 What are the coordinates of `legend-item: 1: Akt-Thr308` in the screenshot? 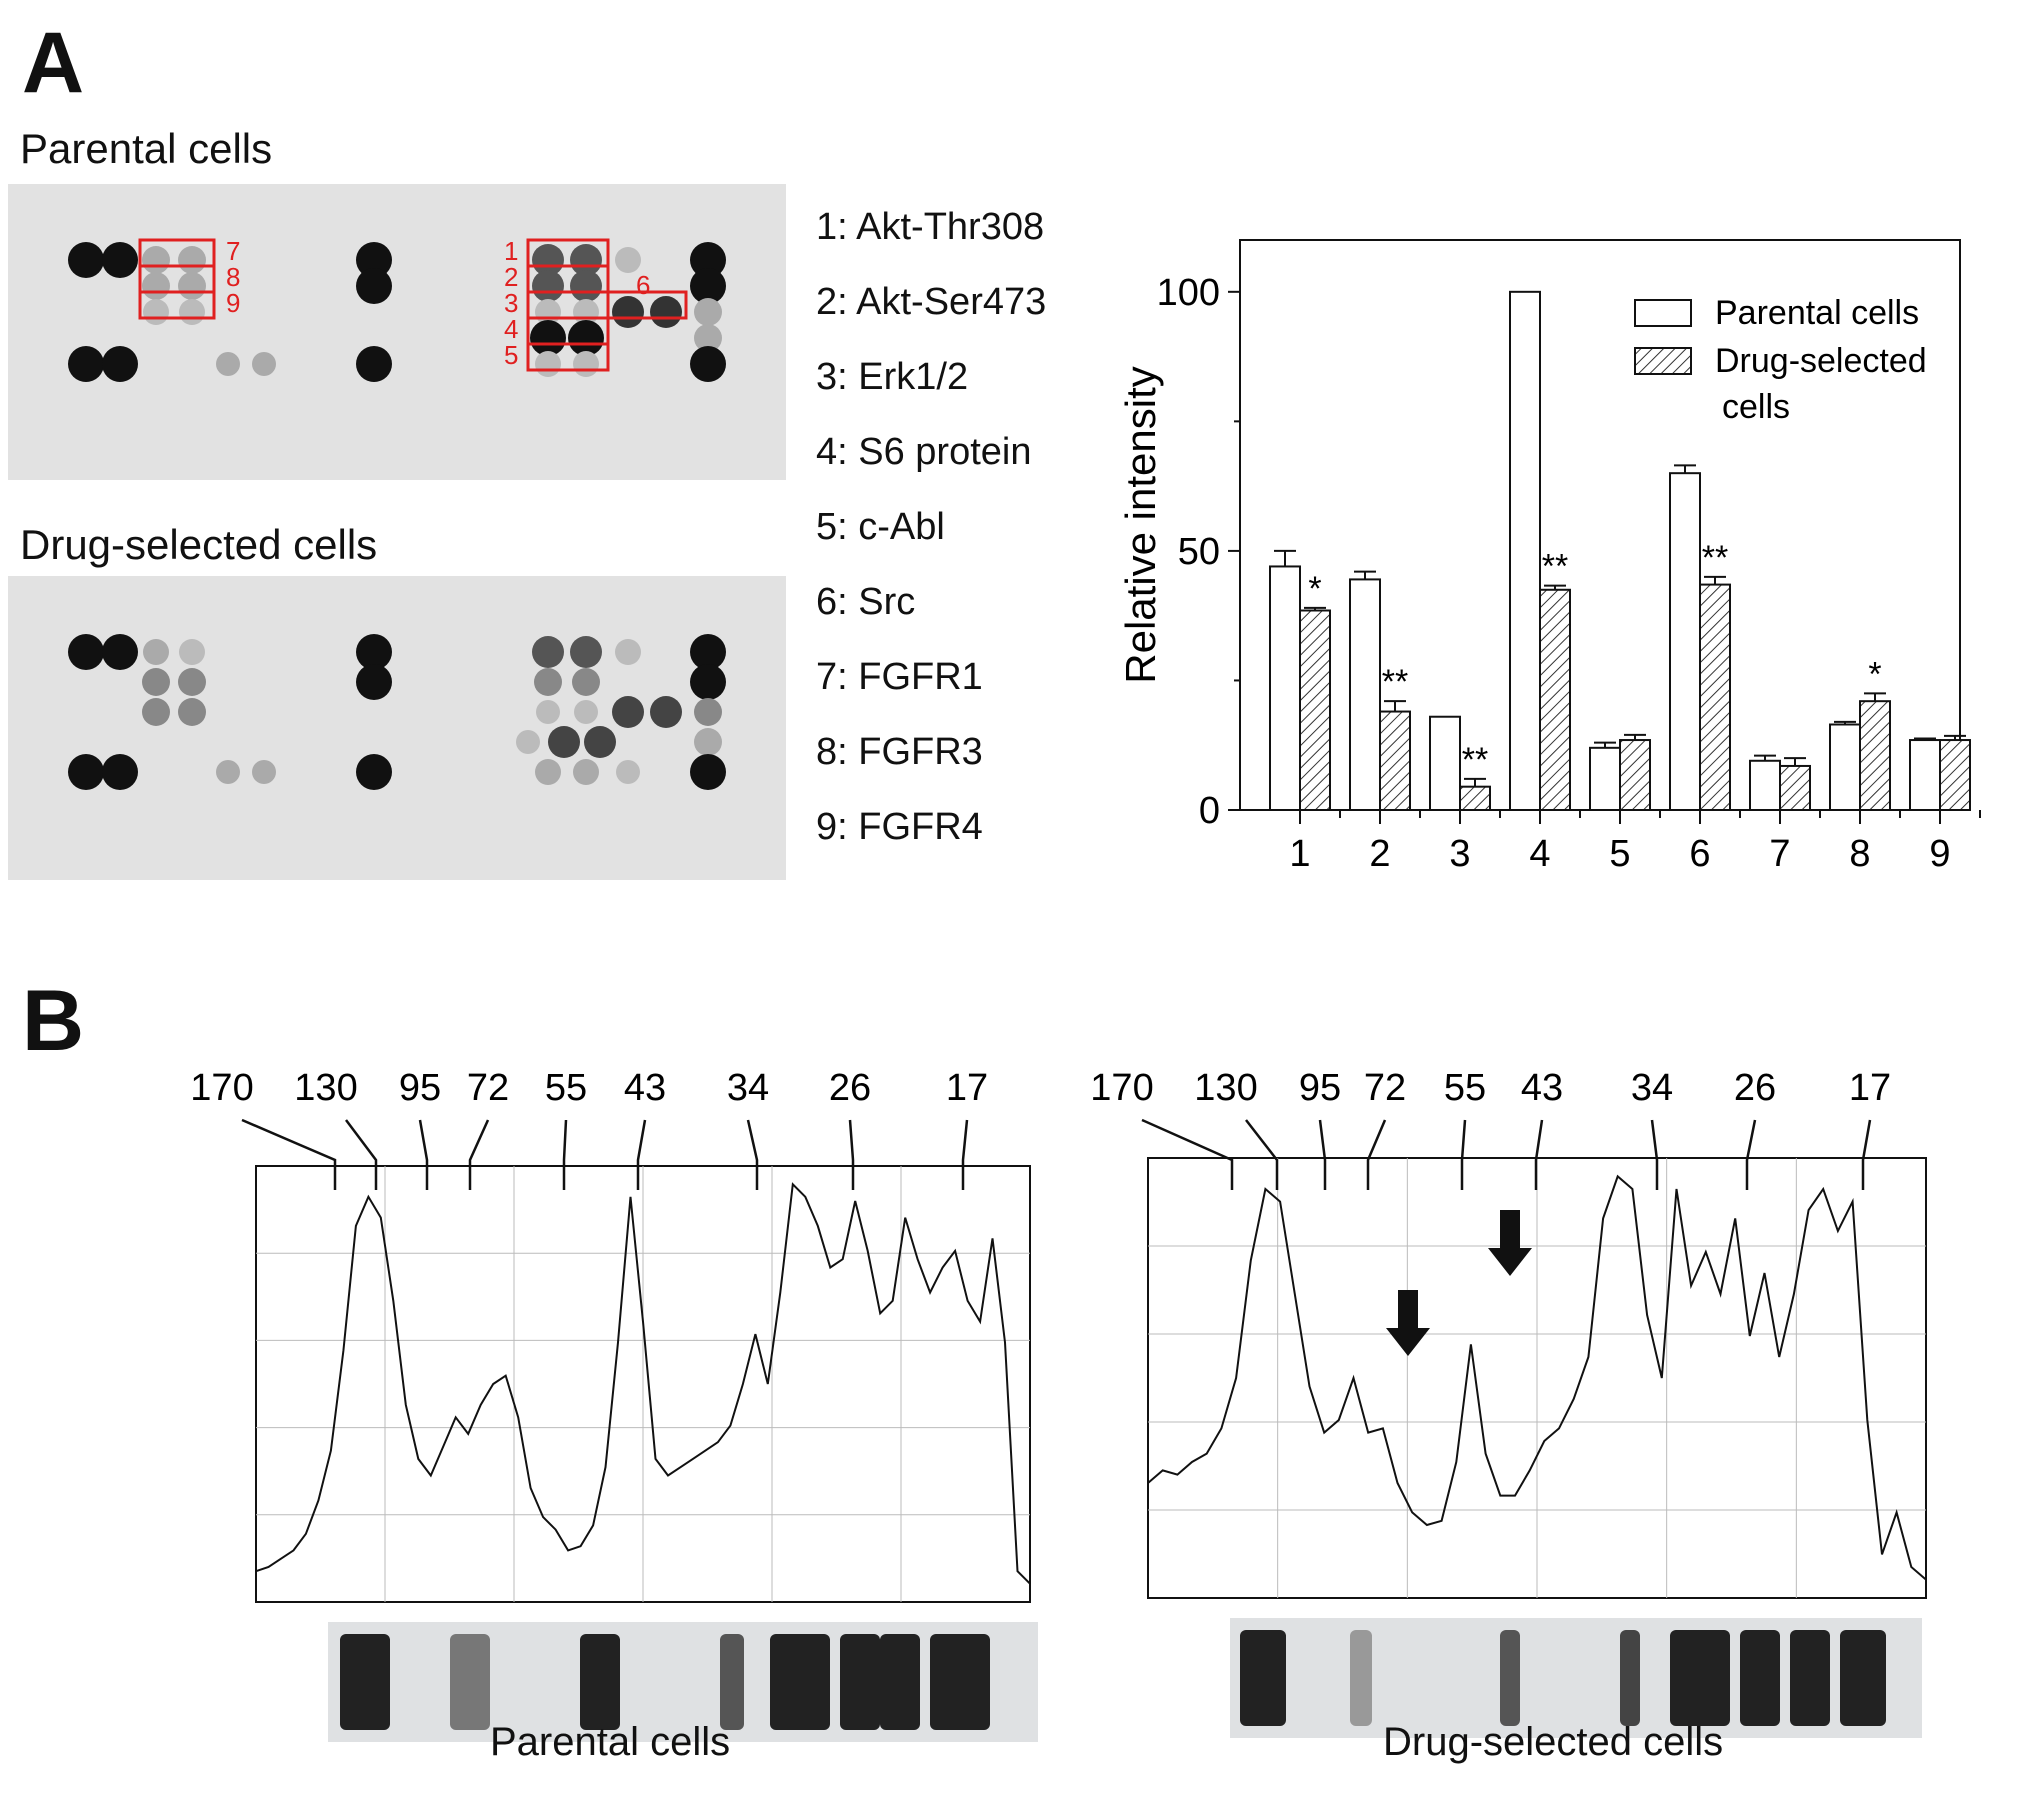 It's located at (930, 227).